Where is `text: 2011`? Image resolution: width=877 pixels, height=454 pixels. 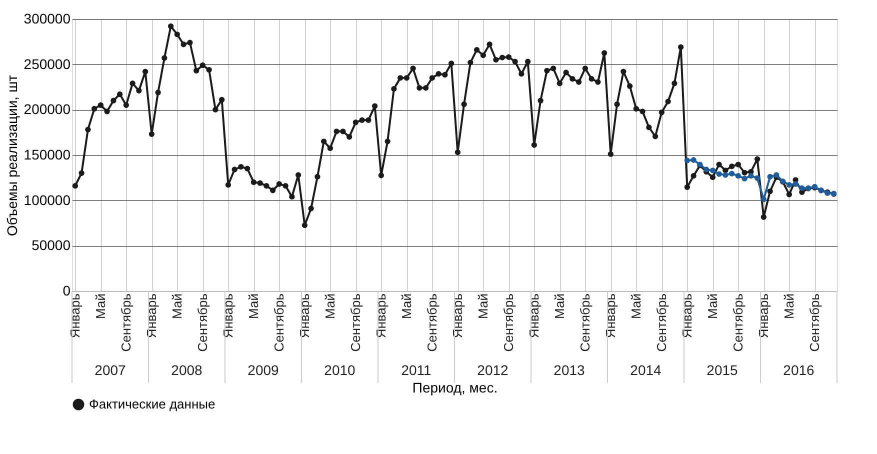
text: 2011 is located at coordinates (416, 370).